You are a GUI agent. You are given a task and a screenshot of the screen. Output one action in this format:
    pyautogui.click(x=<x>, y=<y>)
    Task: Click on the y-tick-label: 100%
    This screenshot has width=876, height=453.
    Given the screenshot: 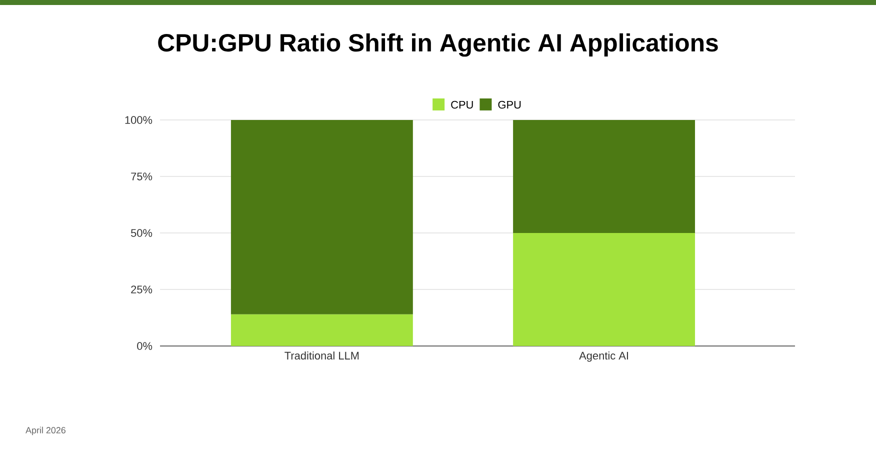 What is the action you would take?
    pyautogui.click(x=138, y=120)
    